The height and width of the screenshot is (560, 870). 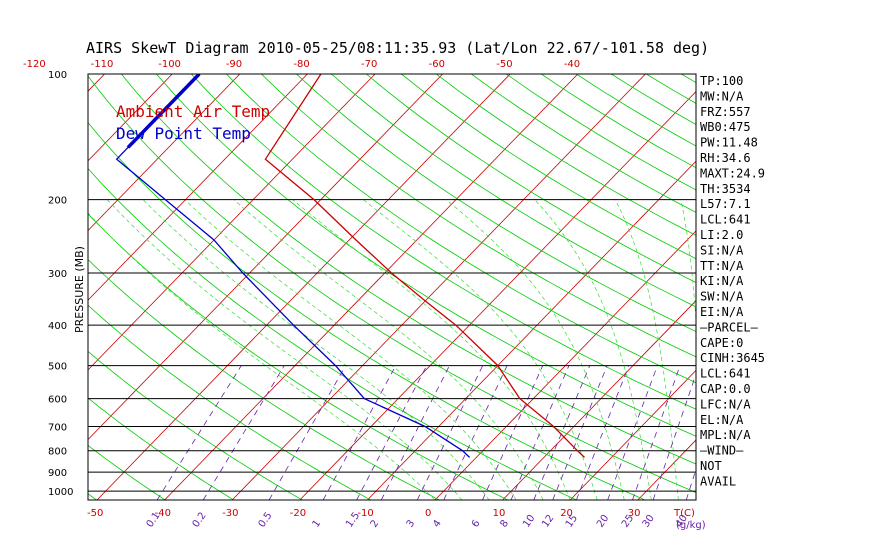 I want to click on temp-tick-bottom: 0, so click(x=428, y=513).